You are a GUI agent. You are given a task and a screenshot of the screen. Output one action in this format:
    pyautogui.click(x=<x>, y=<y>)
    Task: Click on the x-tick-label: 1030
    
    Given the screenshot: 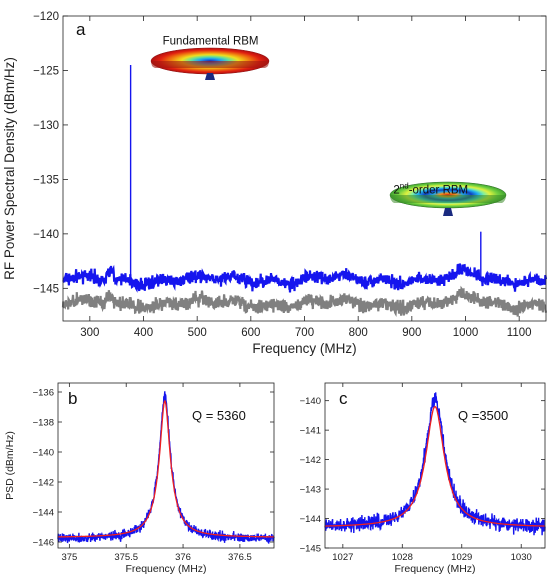 What is the action you would take?
    pyautogui.click(x=521, y=557)
    